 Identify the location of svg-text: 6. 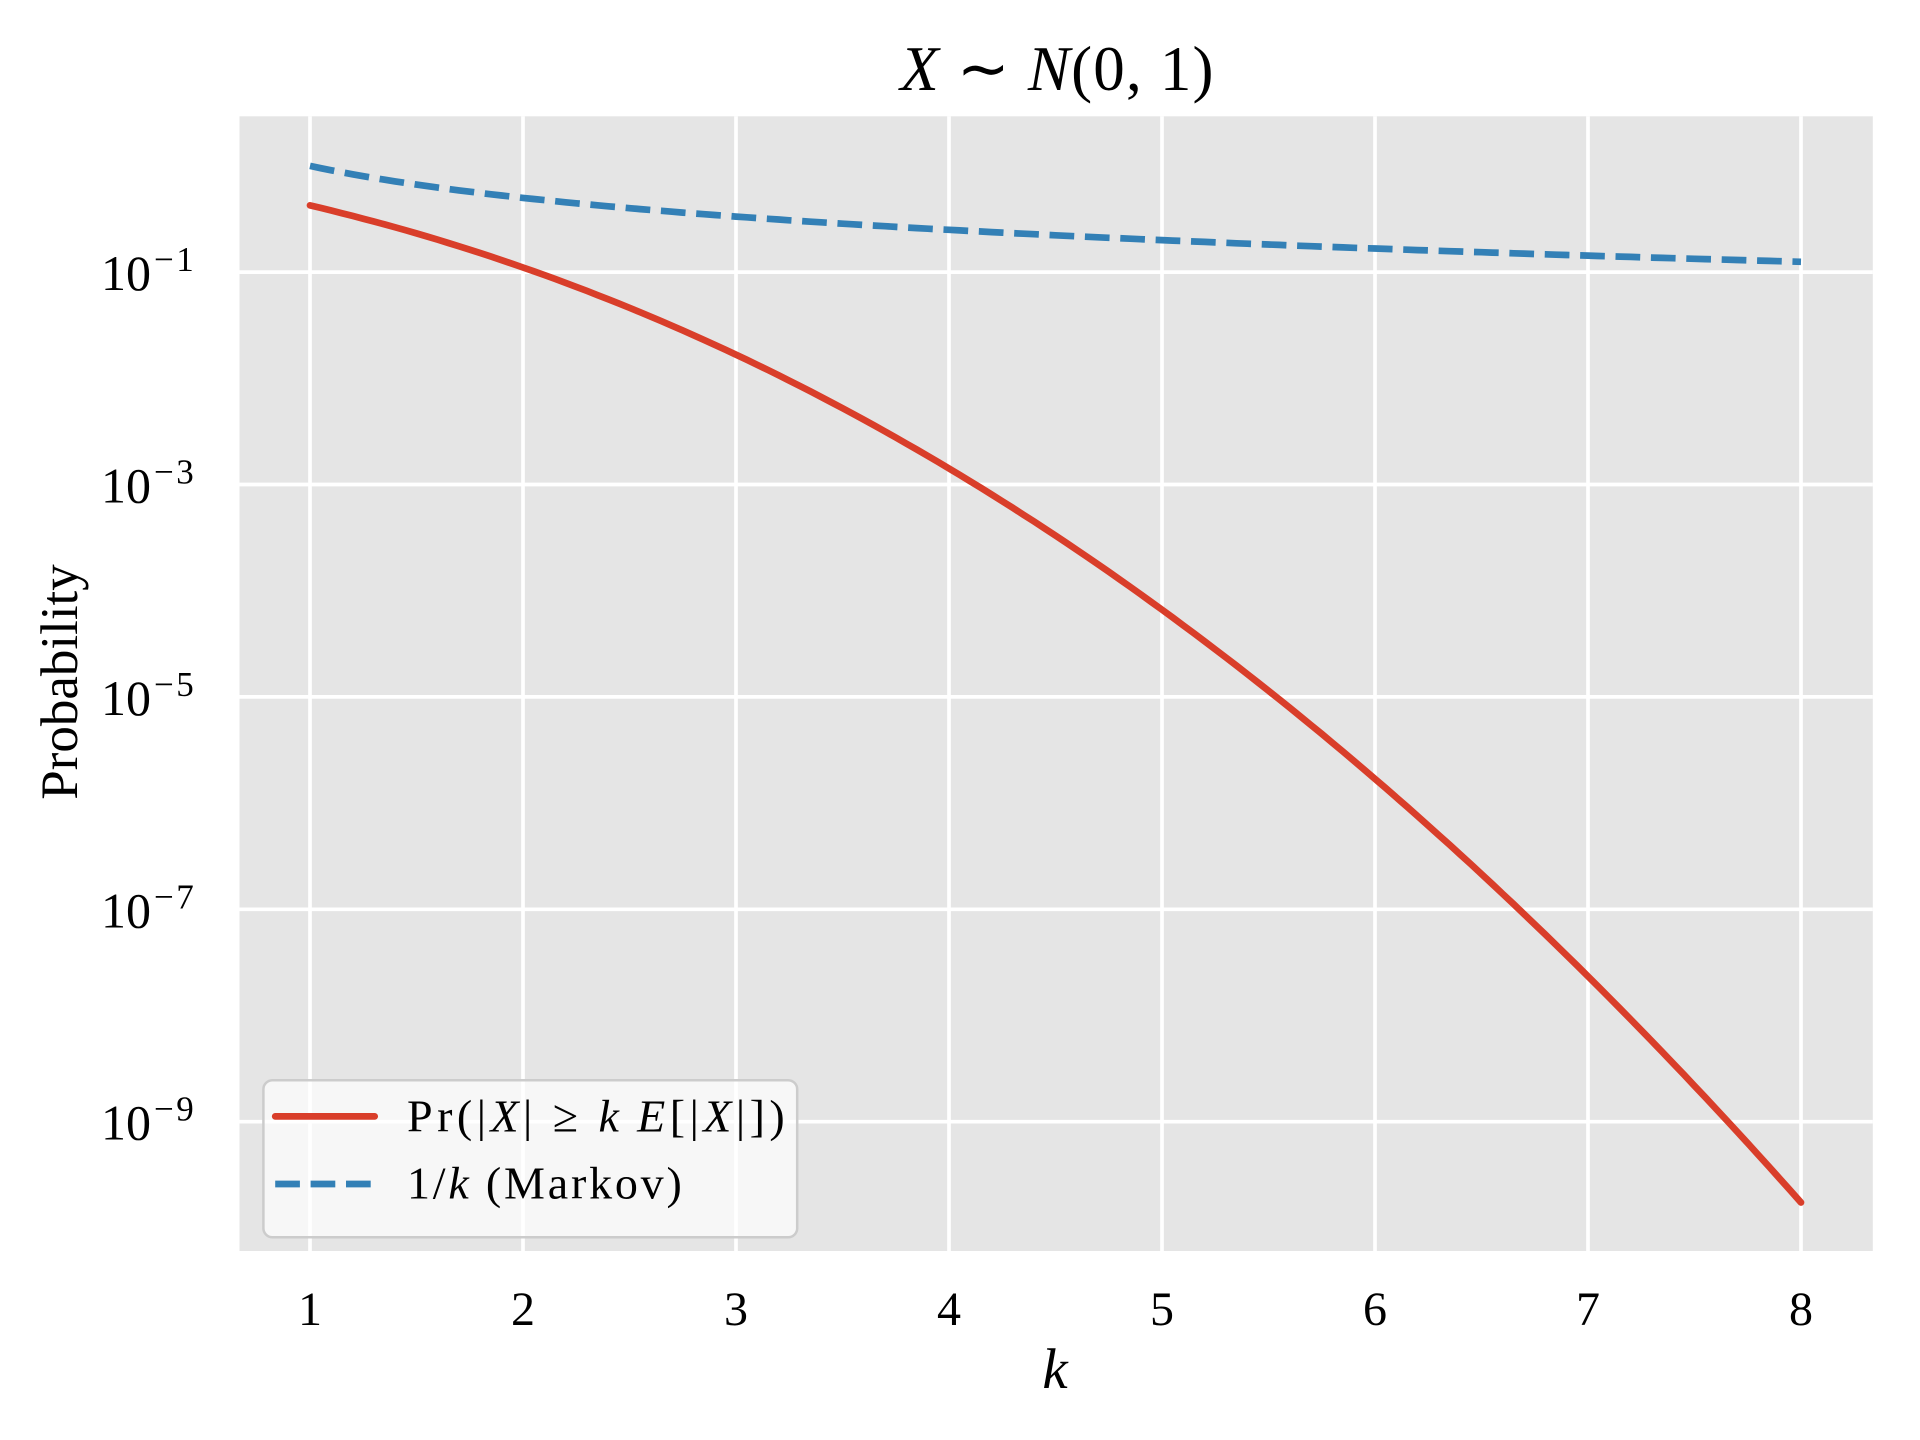
(1375, 1309).